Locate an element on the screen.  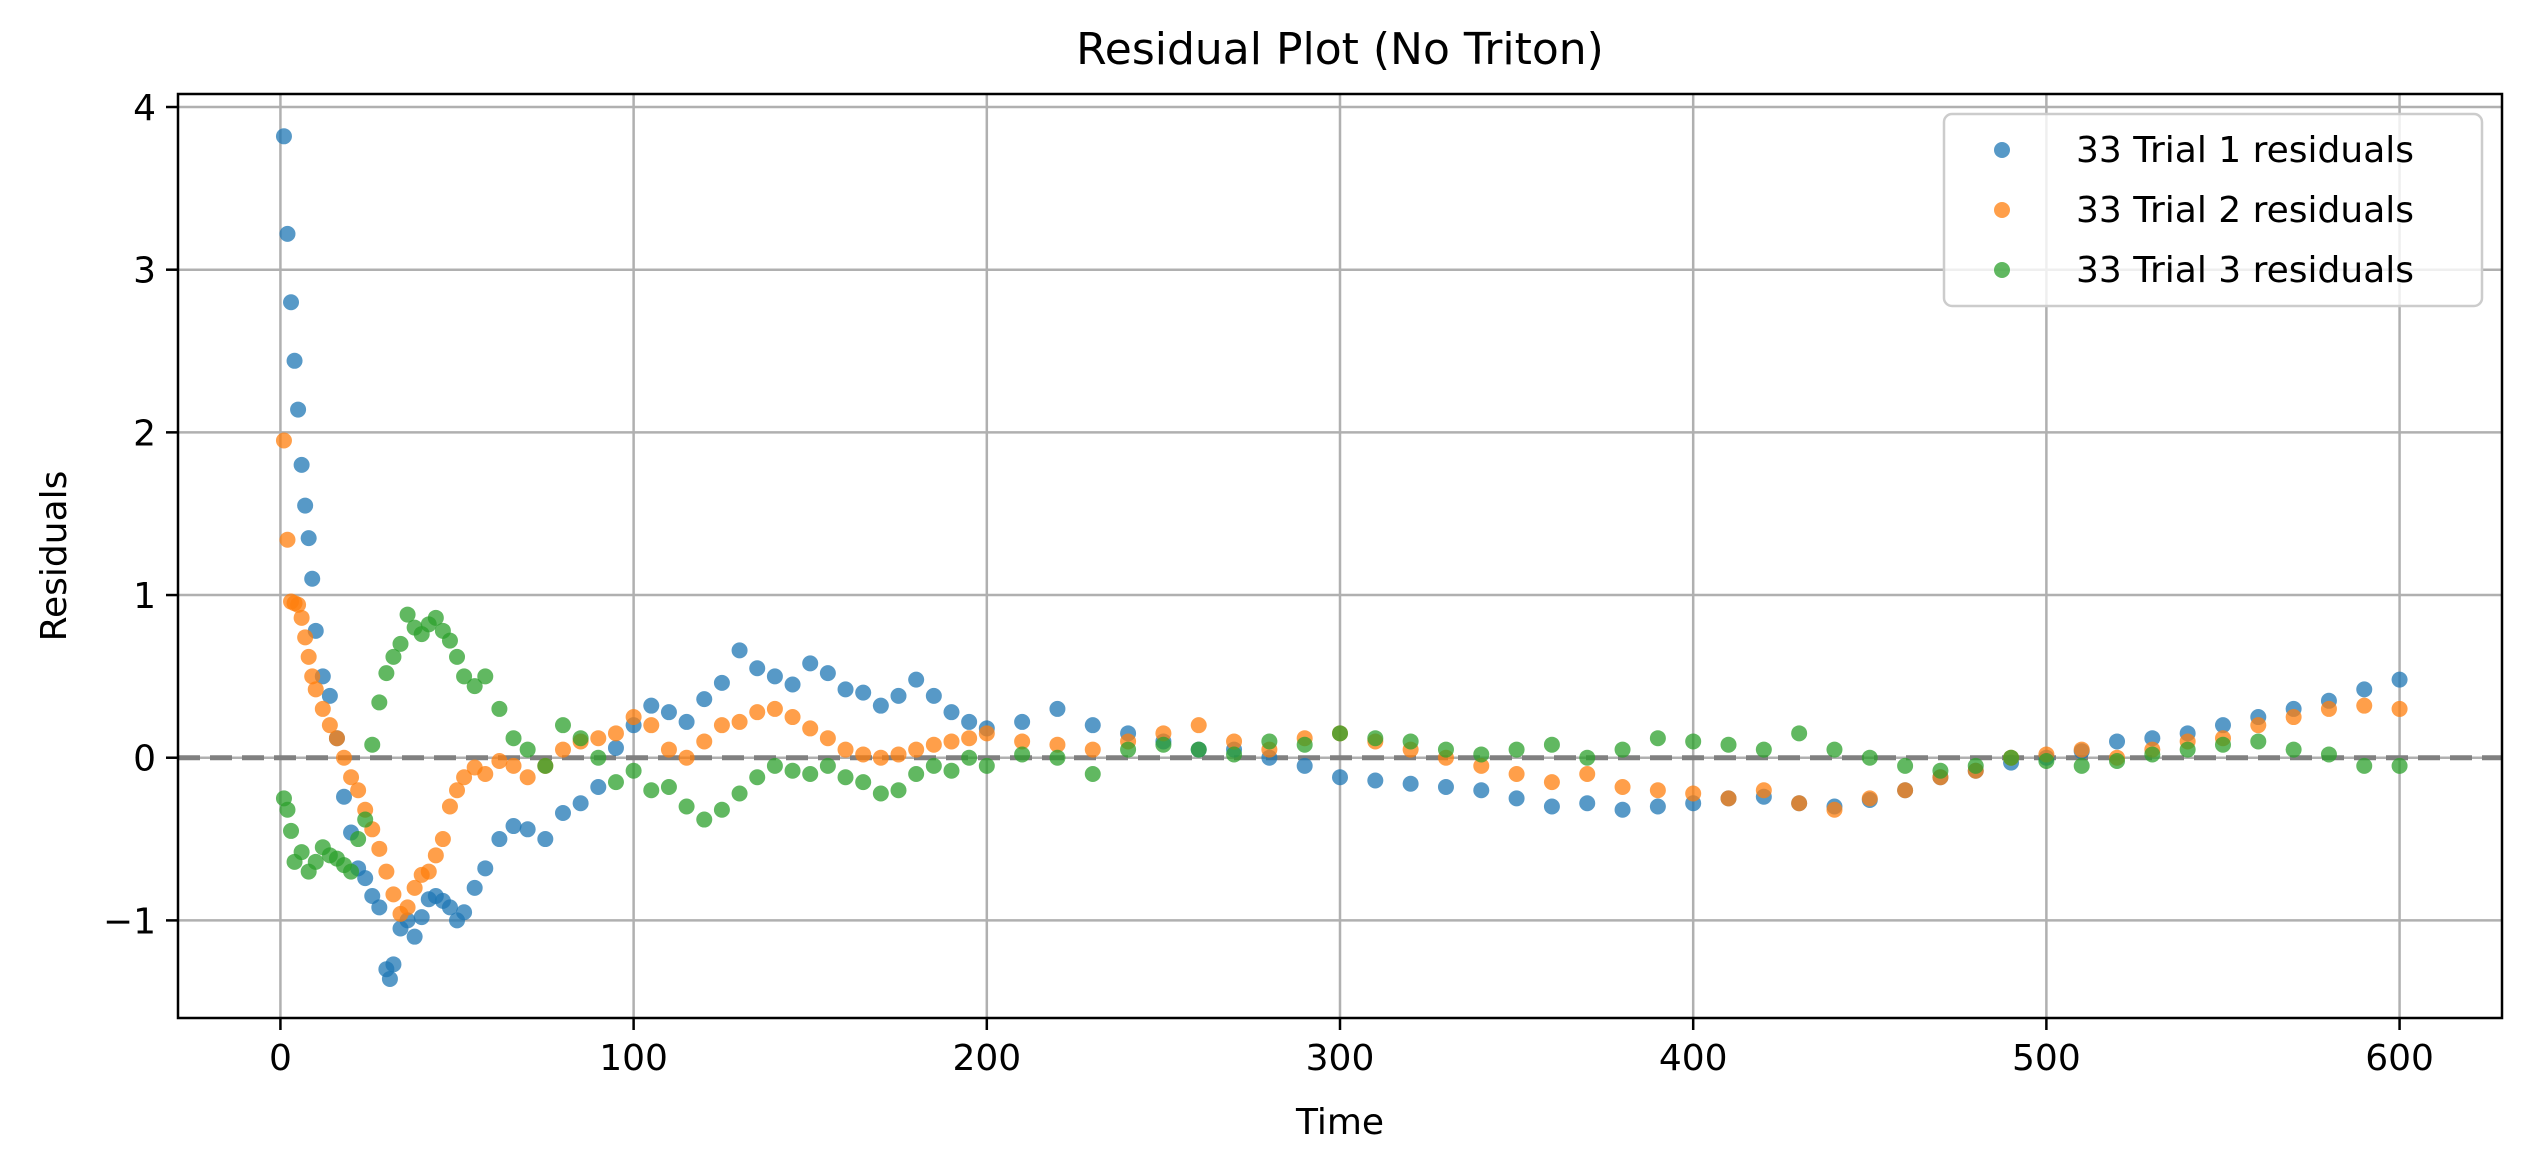
y-tick-label: 3 is located at coordinates (144, 271).